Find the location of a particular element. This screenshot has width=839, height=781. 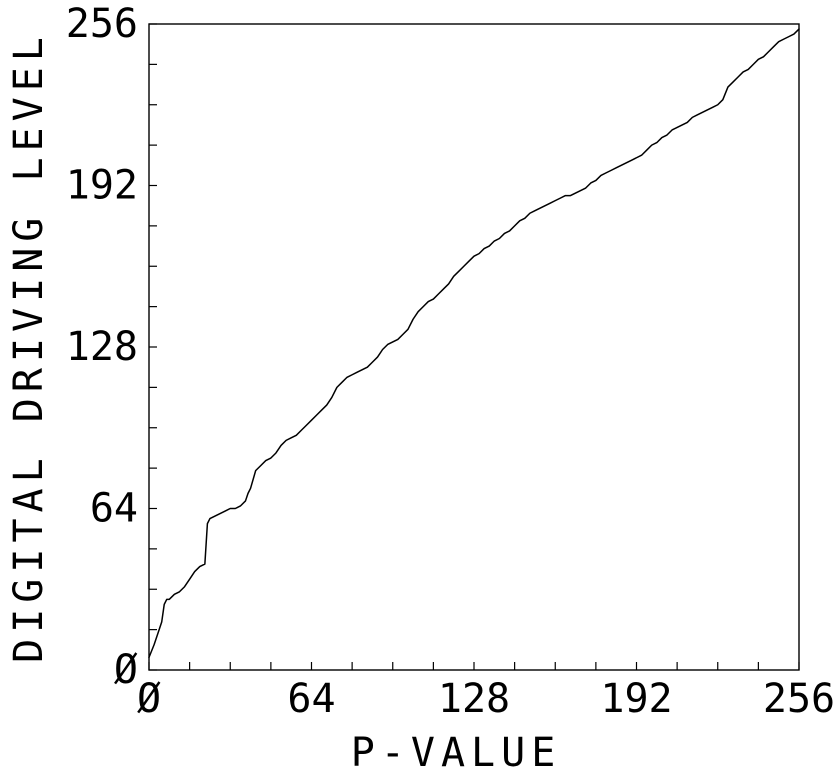

x-tick-label: Ø is located at coordinates (149, 699).